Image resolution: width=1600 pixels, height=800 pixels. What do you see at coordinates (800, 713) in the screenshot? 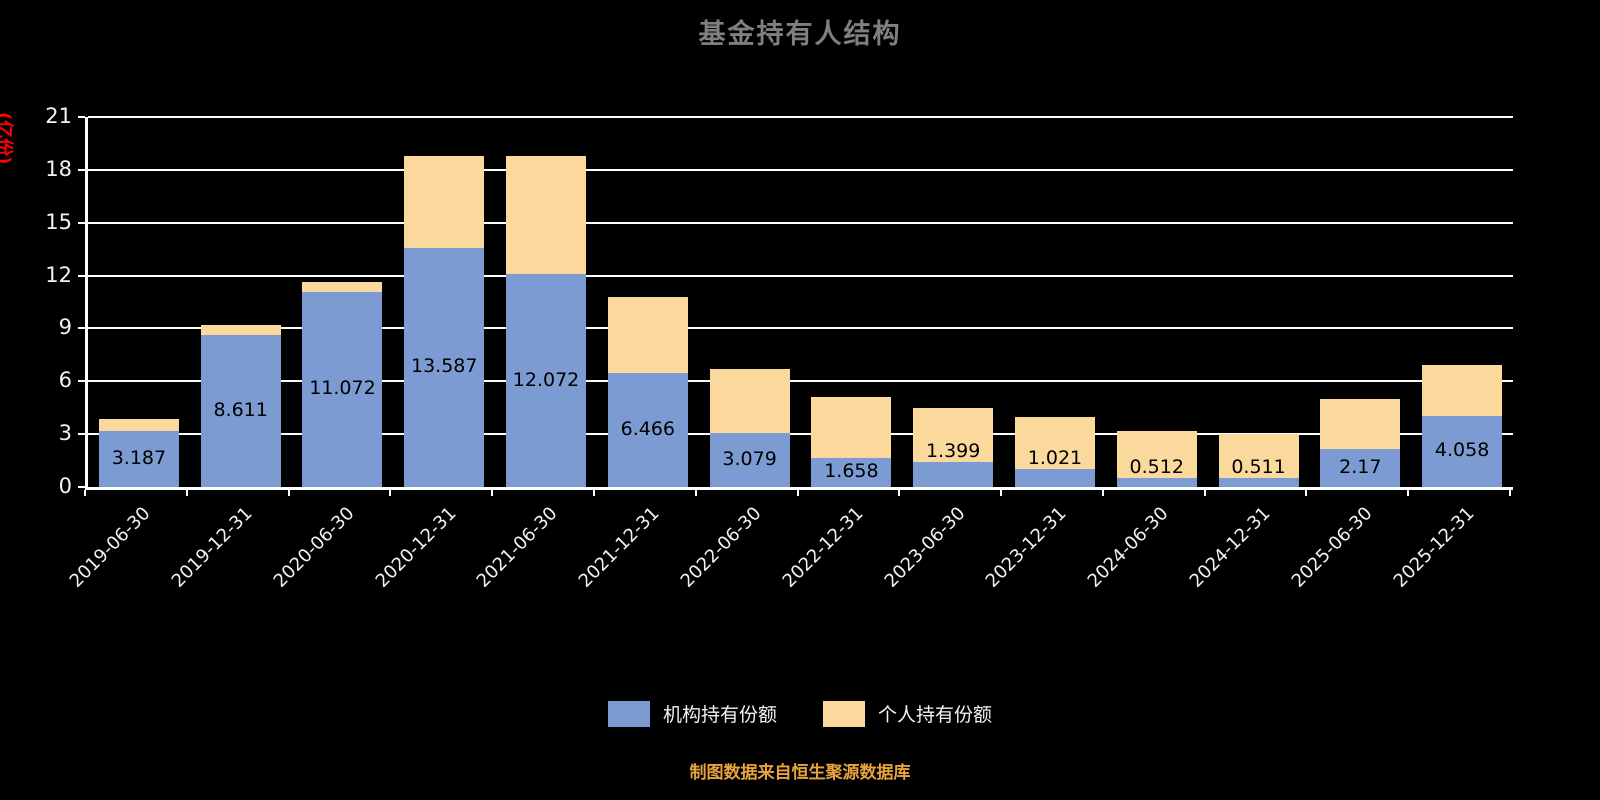
I see `legend: 机构持有份额 个人持有份额` at bounding box center [800, 713].